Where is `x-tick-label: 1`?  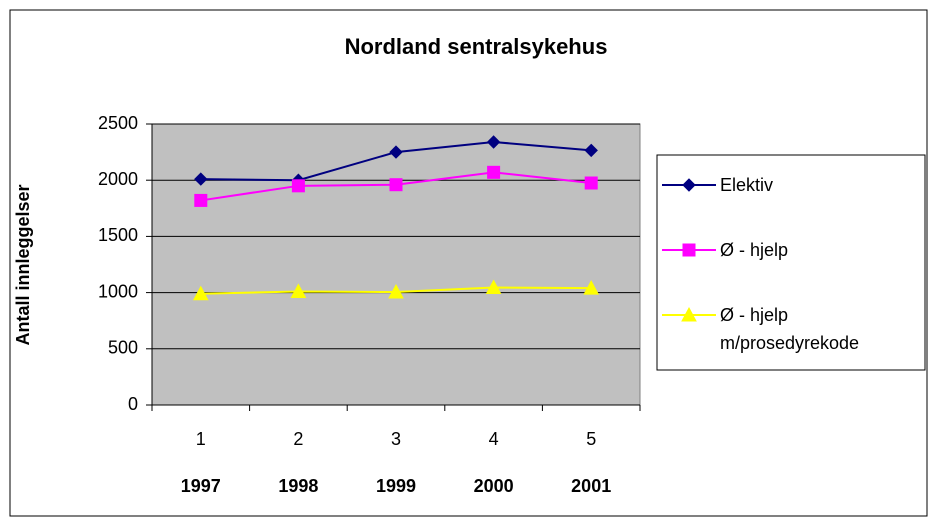
x-tick-label: 1 is located at coordinates (201, 439).